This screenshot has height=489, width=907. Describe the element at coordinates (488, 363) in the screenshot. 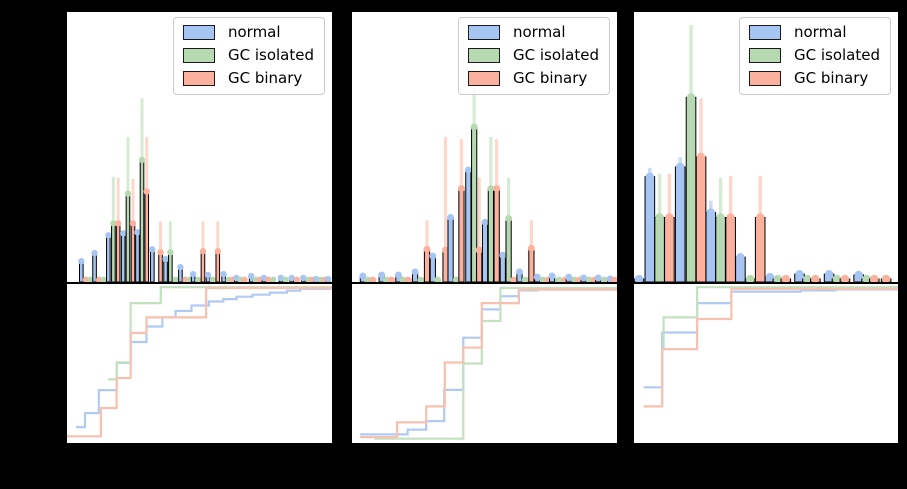

I see `panel-2-cdf-canvas` at that location.